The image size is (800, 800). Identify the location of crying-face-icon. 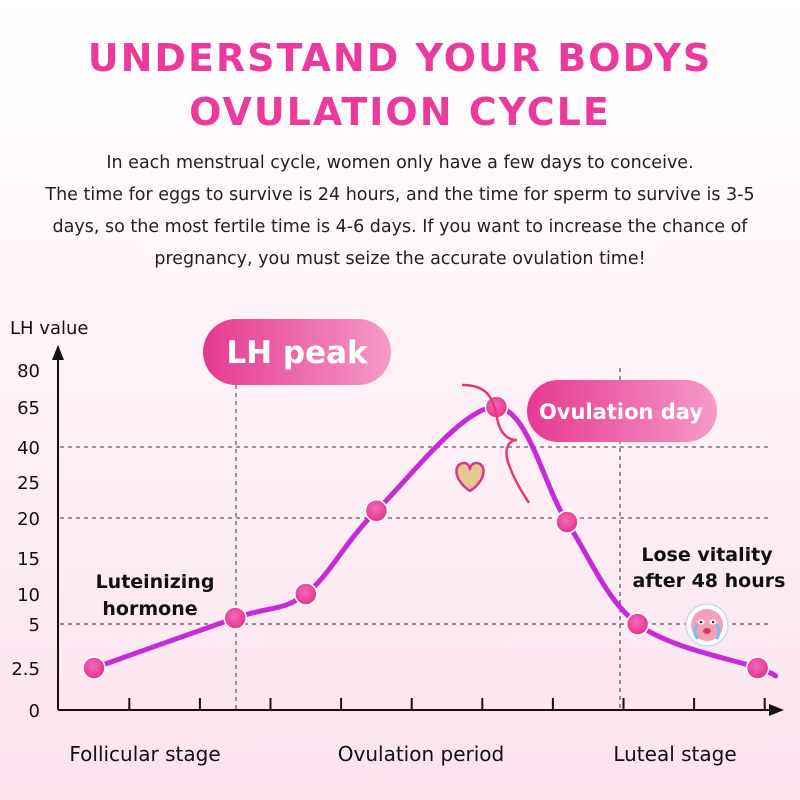
(707, 625).